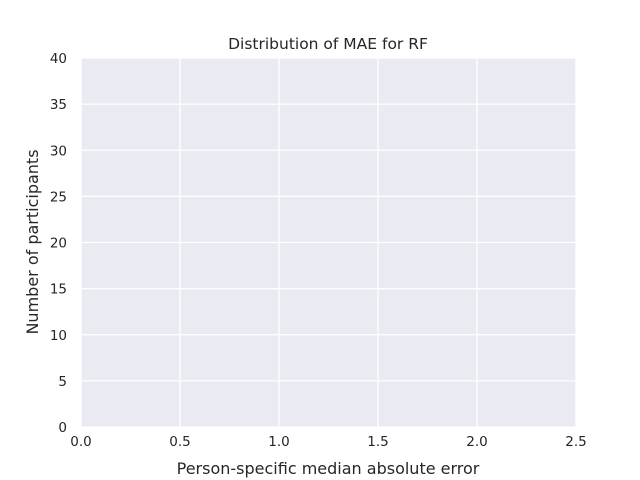 The image size is (640, 480). Describe the element at coordinates (58, 336) in the screenshot. I see `y-tick-label: 10` at that location.